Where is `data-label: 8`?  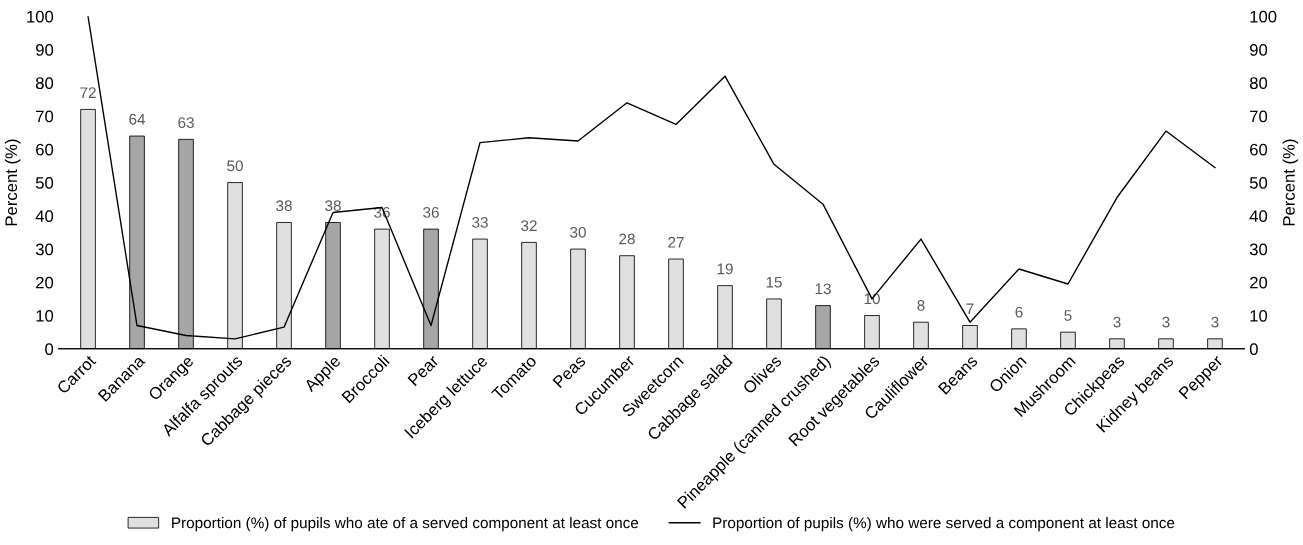 data-label: 8 is located at coordinates (921, 305).